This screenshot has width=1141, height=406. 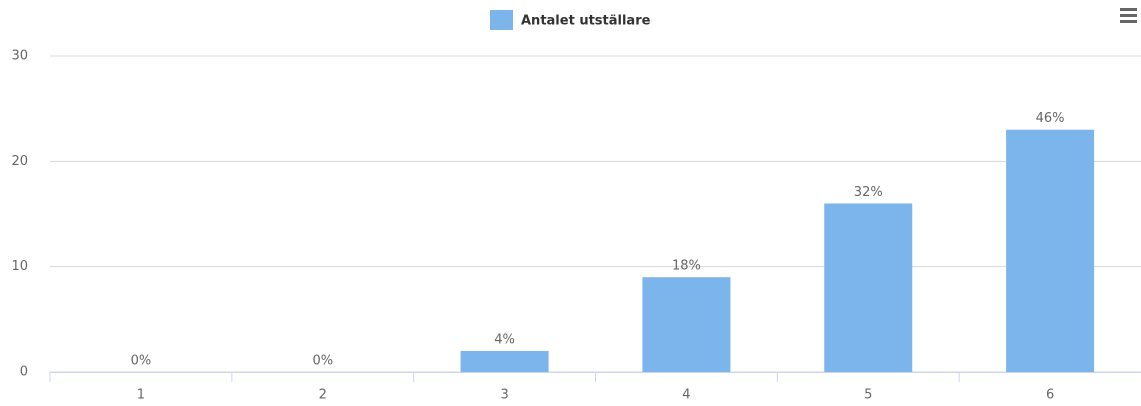 I want to click on data-label: 18%, so click(x=686, y=266).